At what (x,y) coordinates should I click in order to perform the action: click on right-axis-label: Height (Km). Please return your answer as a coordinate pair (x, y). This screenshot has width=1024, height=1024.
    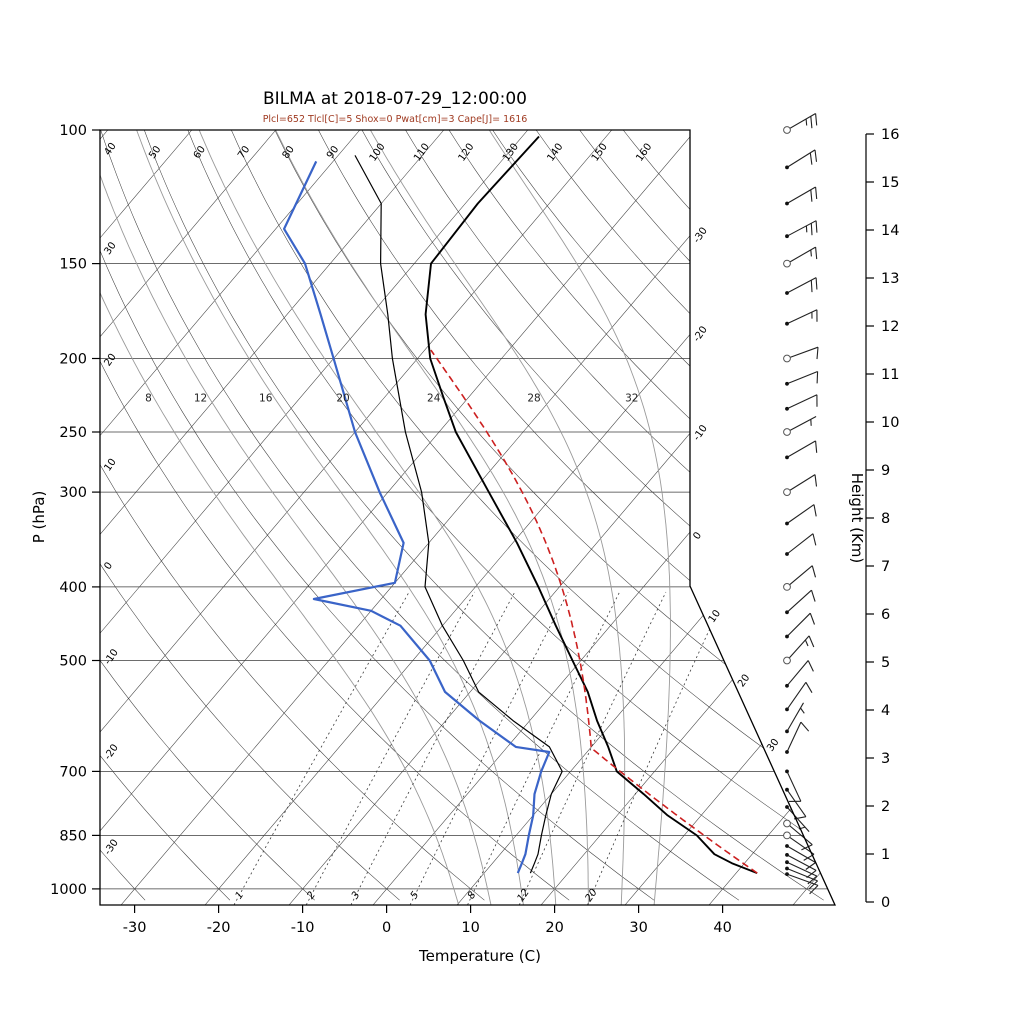
    Looking at the image, I should click on (857, 518).